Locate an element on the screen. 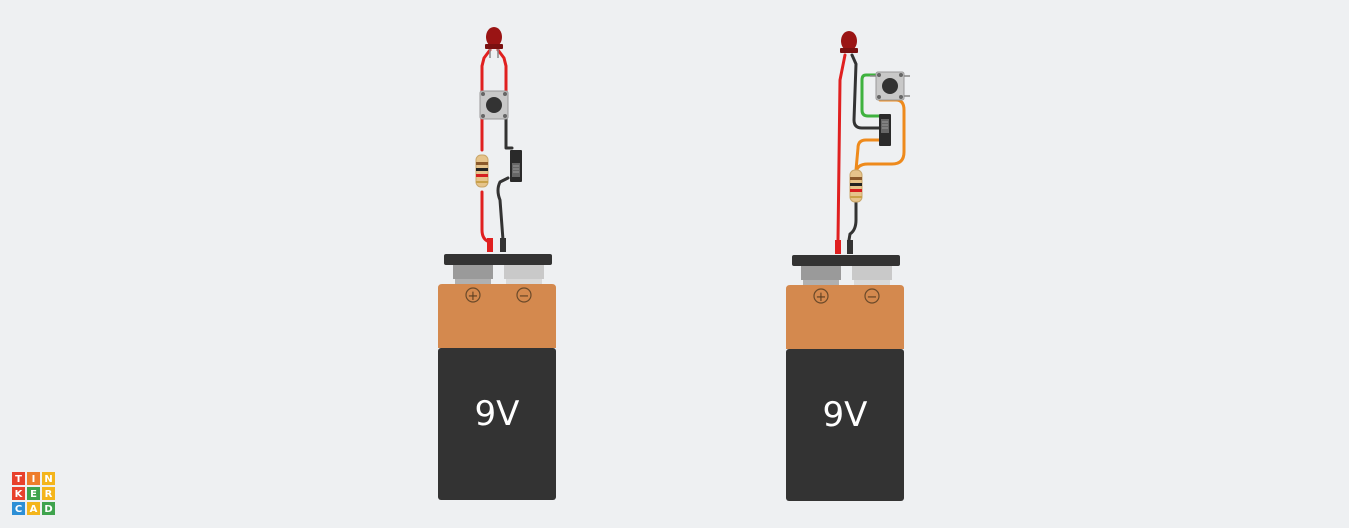 The width and height of the screenshot is (1349, 528). tinkercad-logo: T I N K E R C A D is located at coordinates (33, 493).